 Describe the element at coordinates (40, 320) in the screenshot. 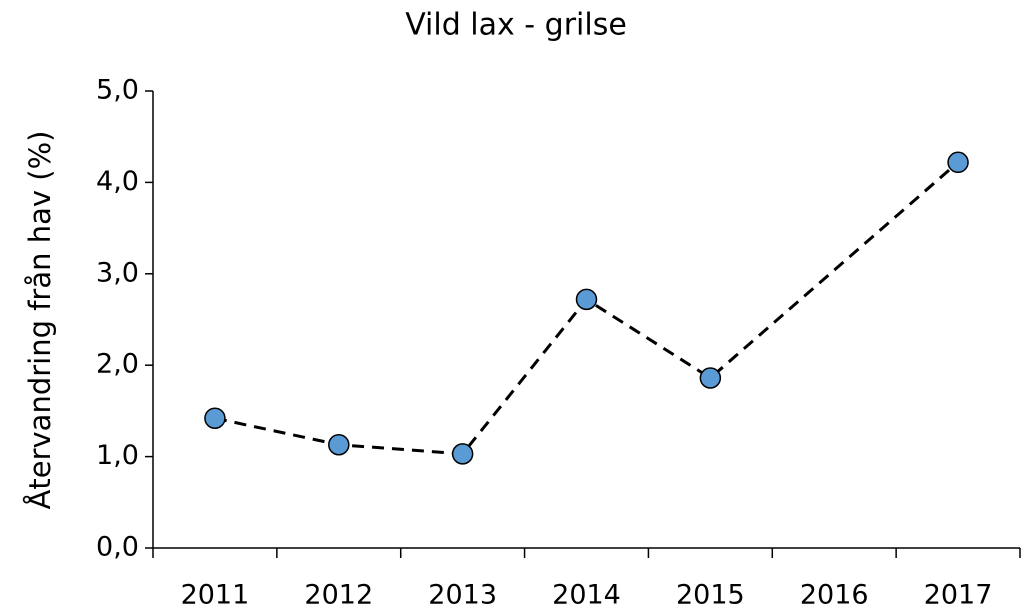

I see `y-axis-label: Återvandring från hav (%)` at that location.